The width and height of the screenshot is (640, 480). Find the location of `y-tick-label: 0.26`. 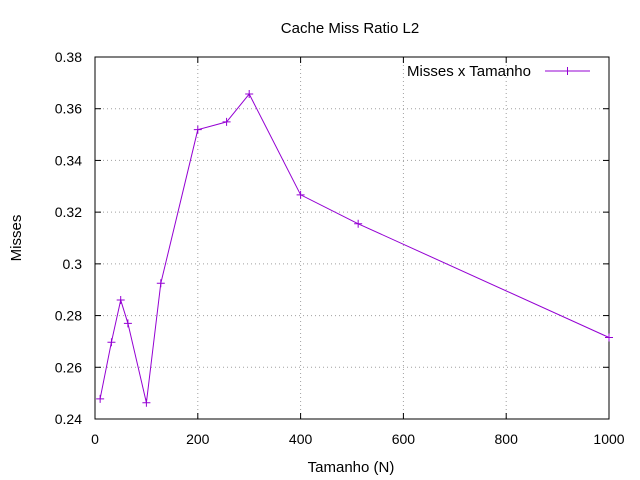

y-tick-label: 0.26 is located at coordinates (68, 367).